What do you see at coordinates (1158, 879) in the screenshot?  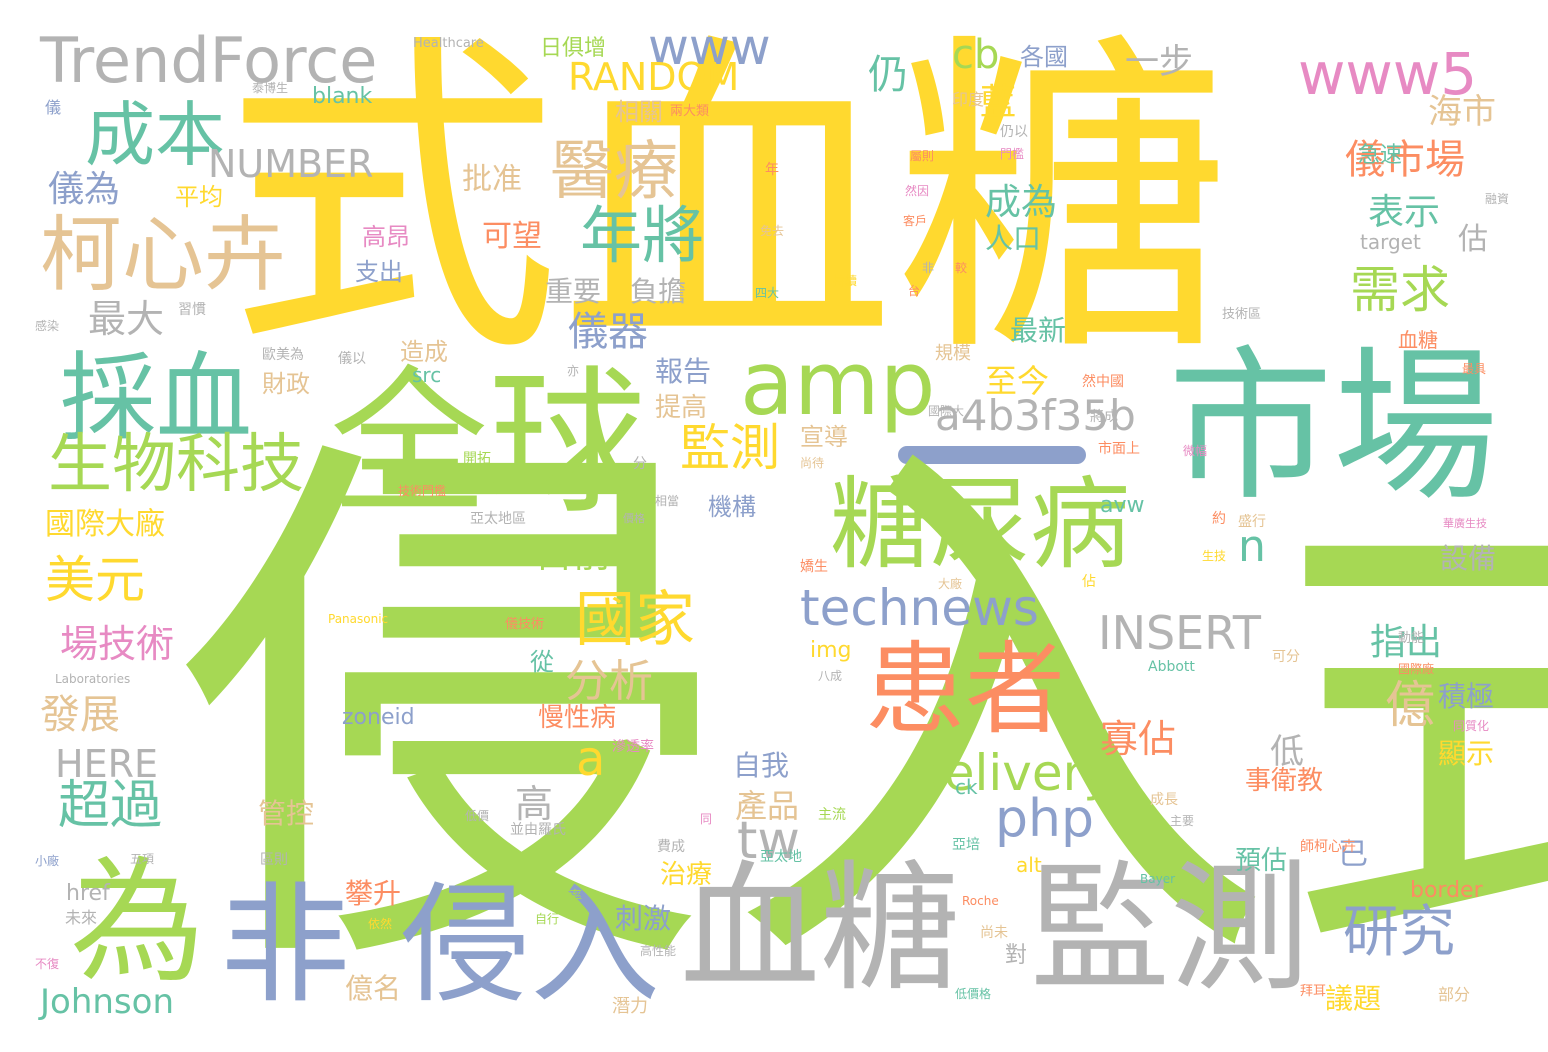 I see `word: Bayer` at bounding box center [1158, 879].